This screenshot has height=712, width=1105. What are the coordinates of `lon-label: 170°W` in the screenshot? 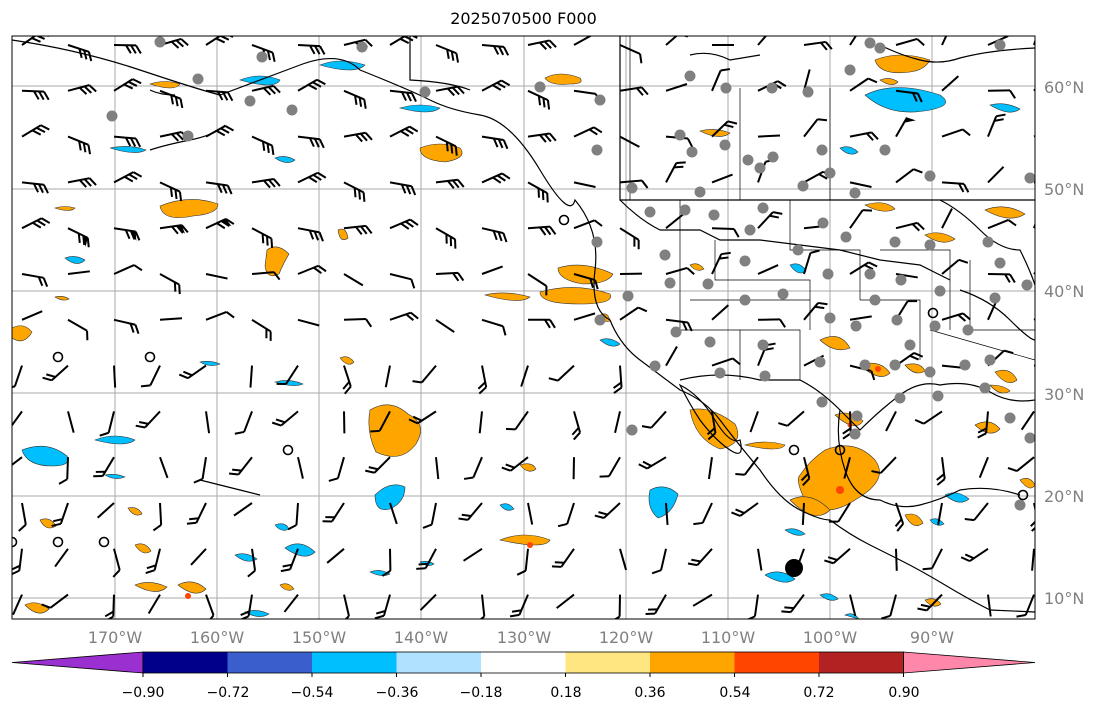 It's located at (115, 637).